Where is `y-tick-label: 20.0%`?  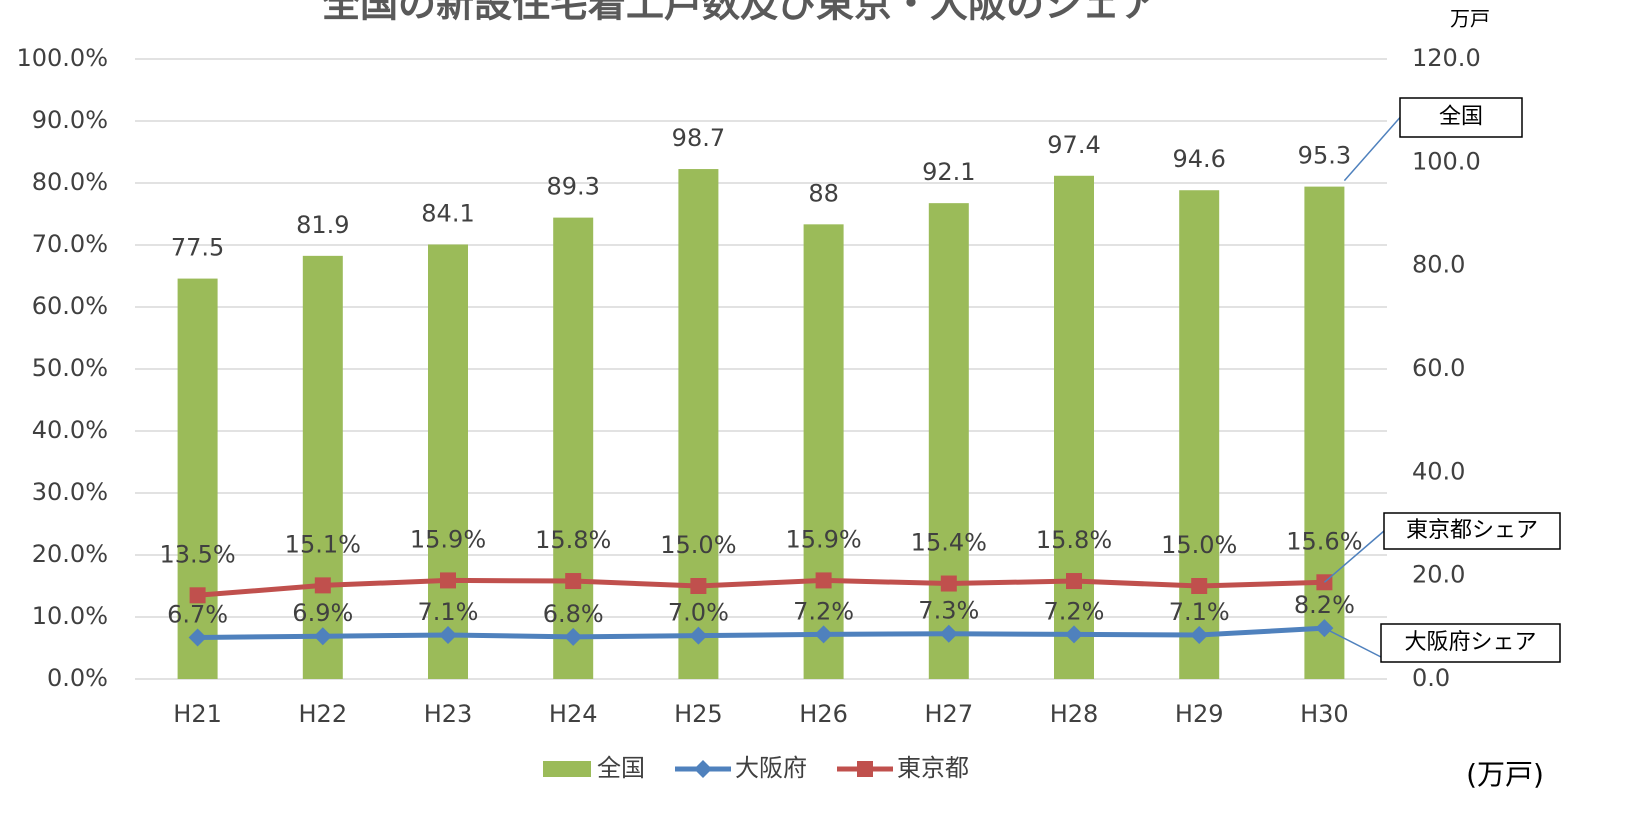
y-tick-label: 20.0% is located at coordinates (70, 554).